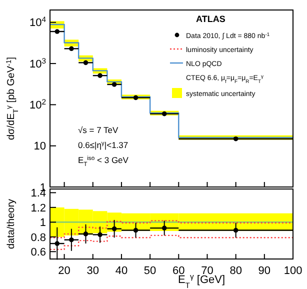  What do you see at coordinates (64, 271) in the screenshot?
I see `x-tick-label: 20` at bounding box center [64, 271].